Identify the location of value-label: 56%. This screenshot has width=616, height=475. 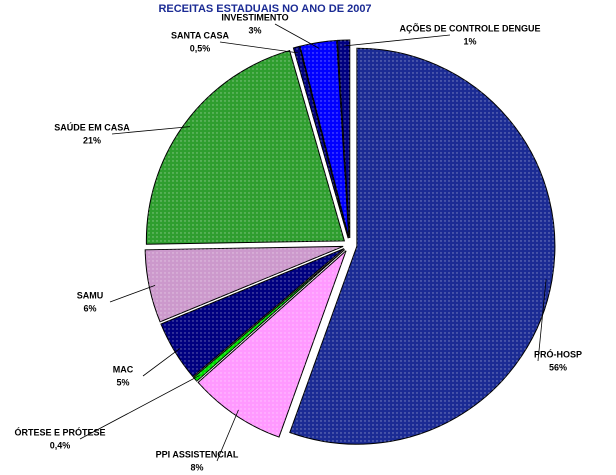
(558, 367).